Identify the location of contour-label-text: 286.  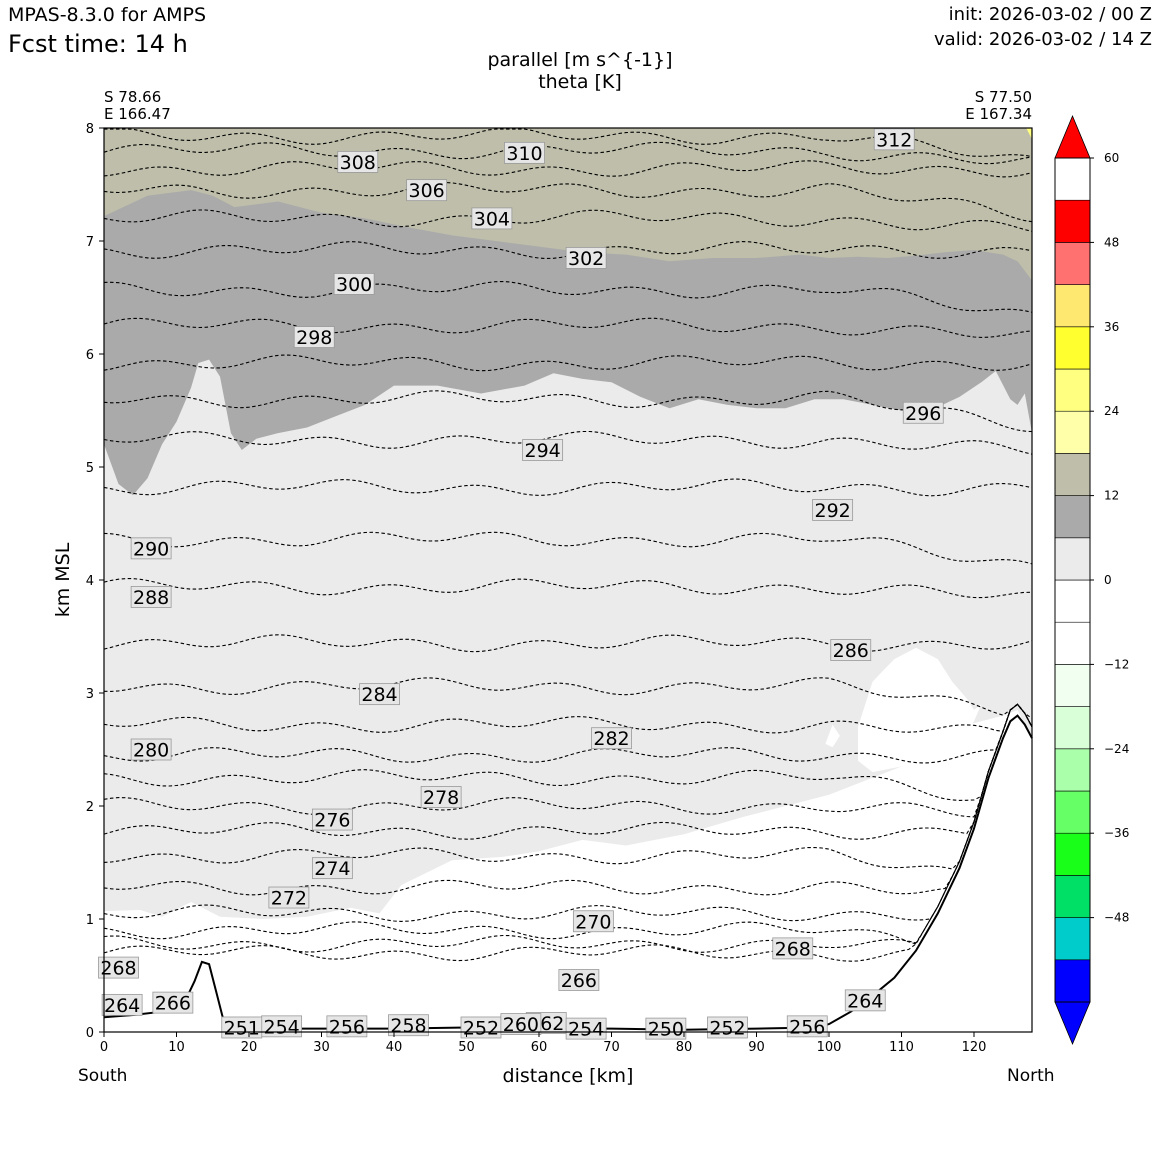
(851, 651).